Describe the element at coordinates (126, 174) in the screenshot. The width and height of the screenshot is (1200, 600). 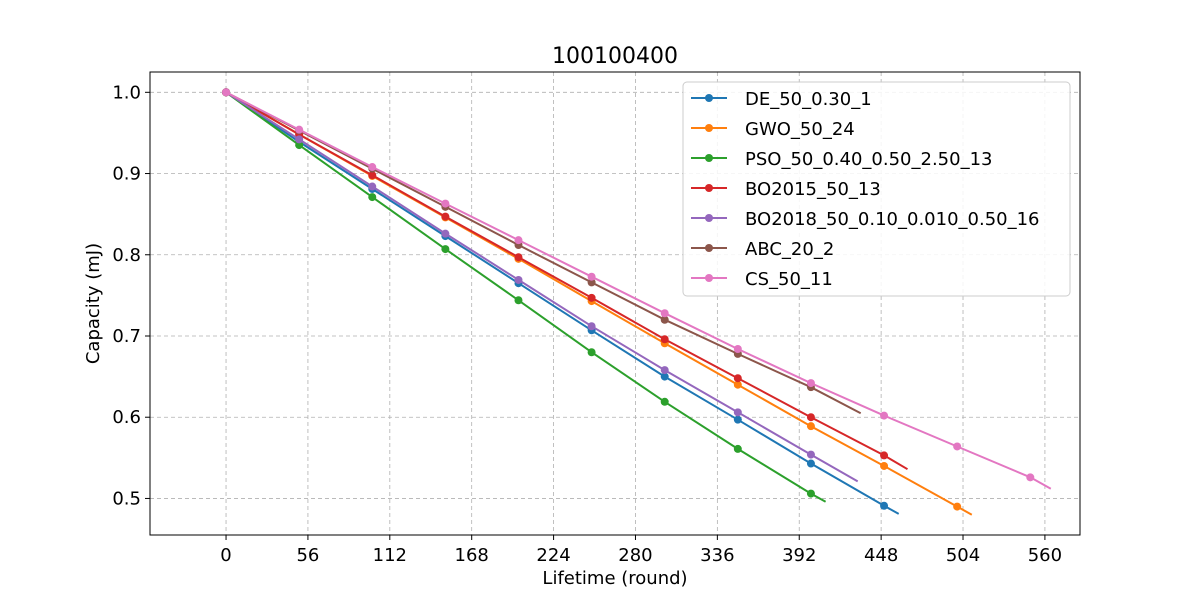
I see `y-tick-label: 0.9` at that location.